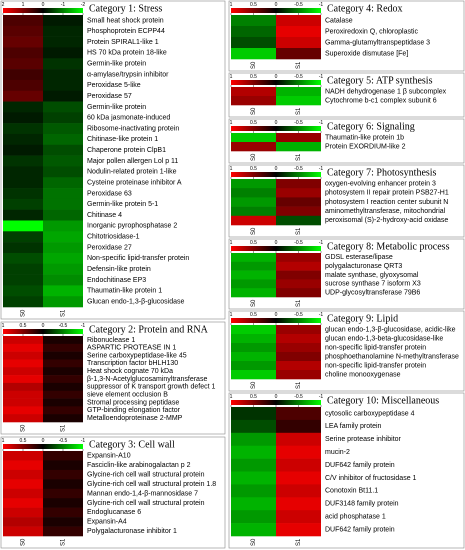  What do you see at coordinates (142, 493) in the screenshot?
I see `row-label: Mannan endo-1,4-β-mannosidase 7` at bounding box center [142, 493].